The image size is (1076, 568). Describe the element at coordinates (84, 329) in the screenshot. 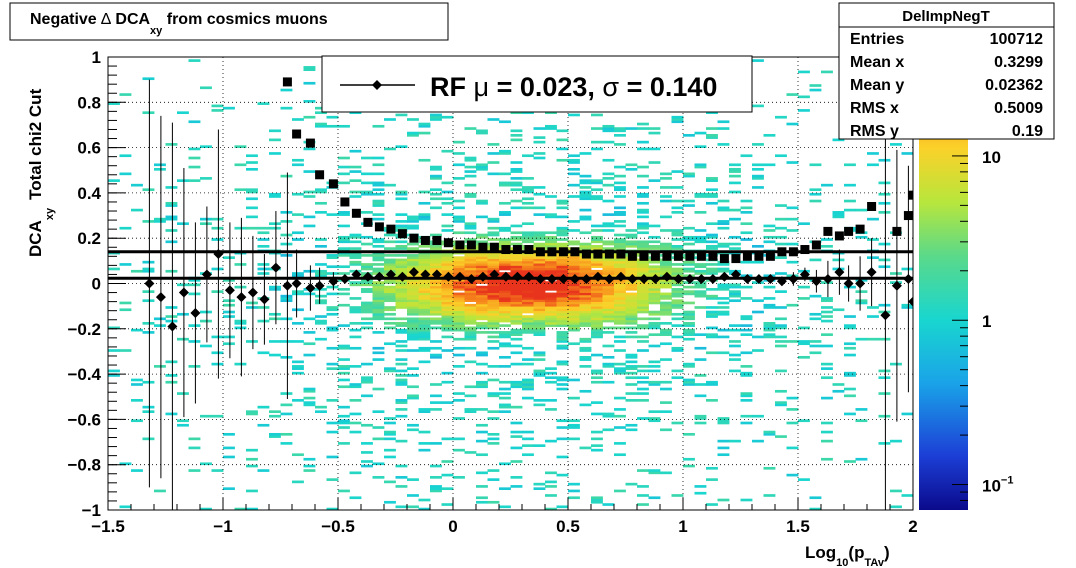

I see `y-tick-label: −0.2` at that location.